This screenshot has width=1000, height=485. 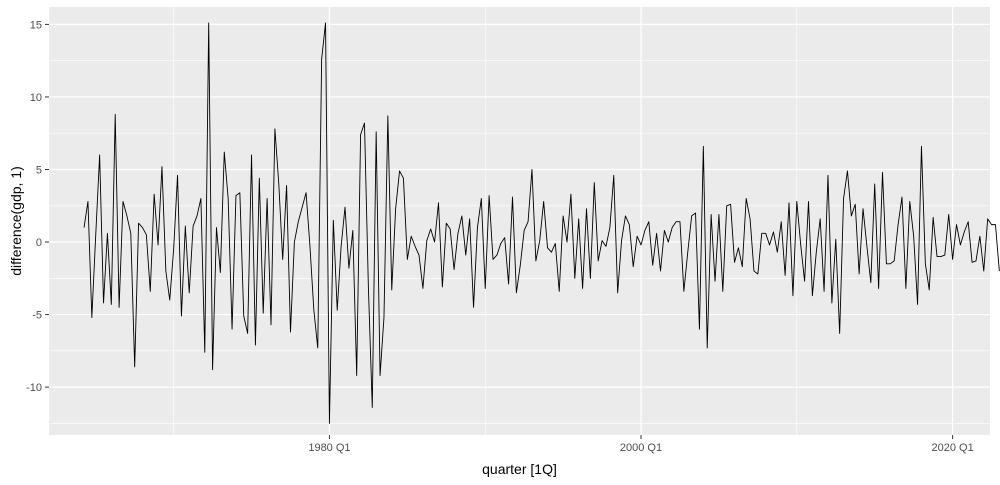 What do you see at coordinates (37, 206) in the screenshot?
I see `y-axis: -10 -5 0 5 10 15` at bounding box center [37, 206].